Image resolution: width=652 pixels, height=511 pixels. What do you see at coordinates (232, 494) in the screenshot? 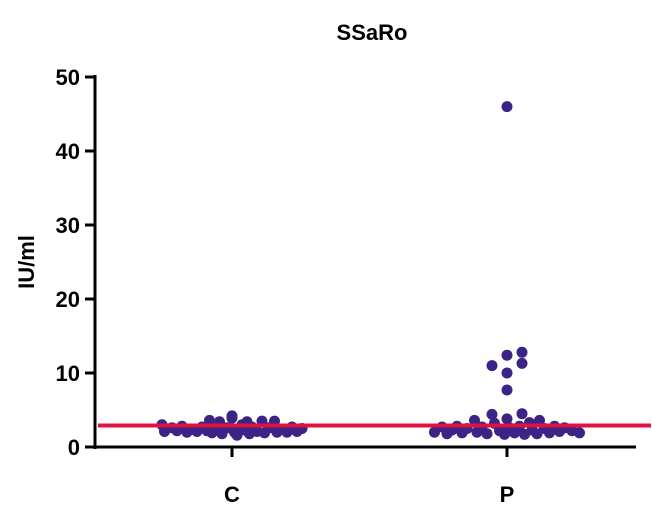
I see `x-tick-label: C` at bounding box center [232, 494].